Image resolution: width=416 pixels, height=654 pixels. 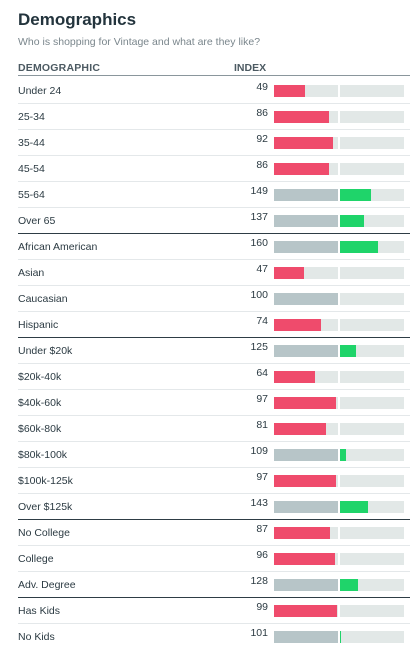 What do you see at coordinates (214, 195) in the screenshot?
I see `table-row: 55-64 149` at bounding box center [214, 195].